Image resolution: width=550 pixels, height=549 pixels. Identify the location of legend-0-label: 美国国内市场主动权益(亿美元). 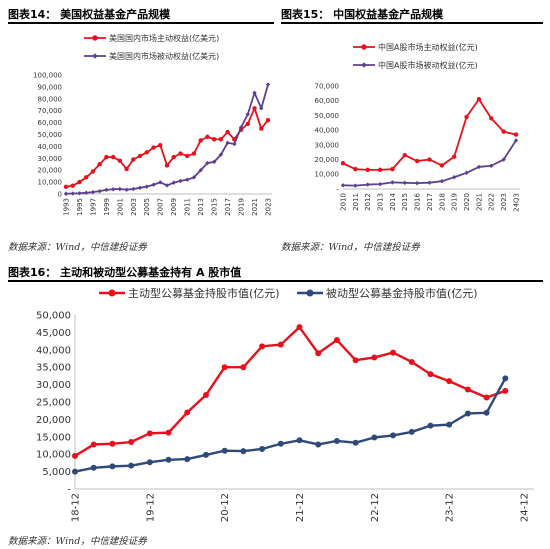
(164, 38).